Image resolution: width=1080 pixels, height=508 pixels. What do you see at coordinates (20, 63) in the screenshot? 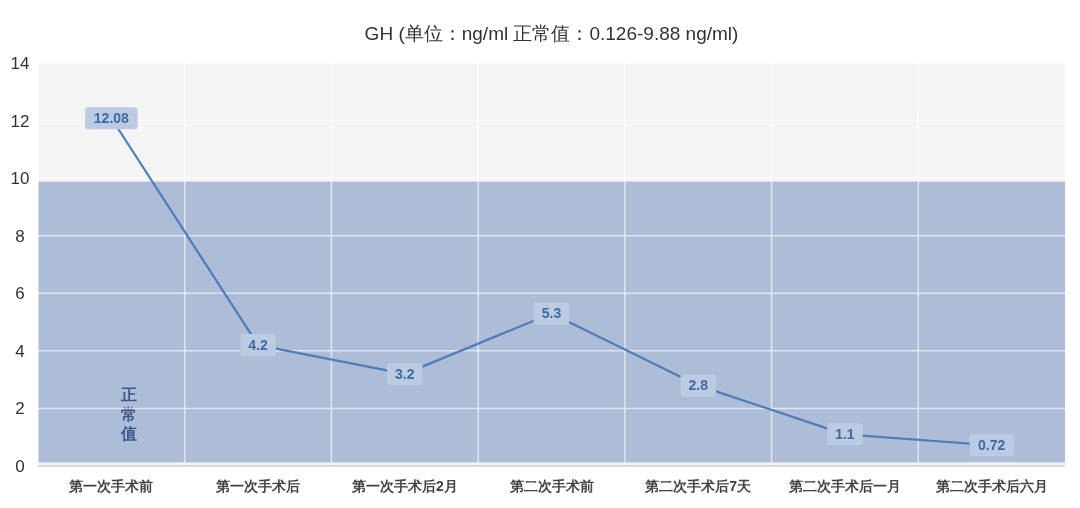
I see `y-tick-label: 14` at bounding box center [20, 63].